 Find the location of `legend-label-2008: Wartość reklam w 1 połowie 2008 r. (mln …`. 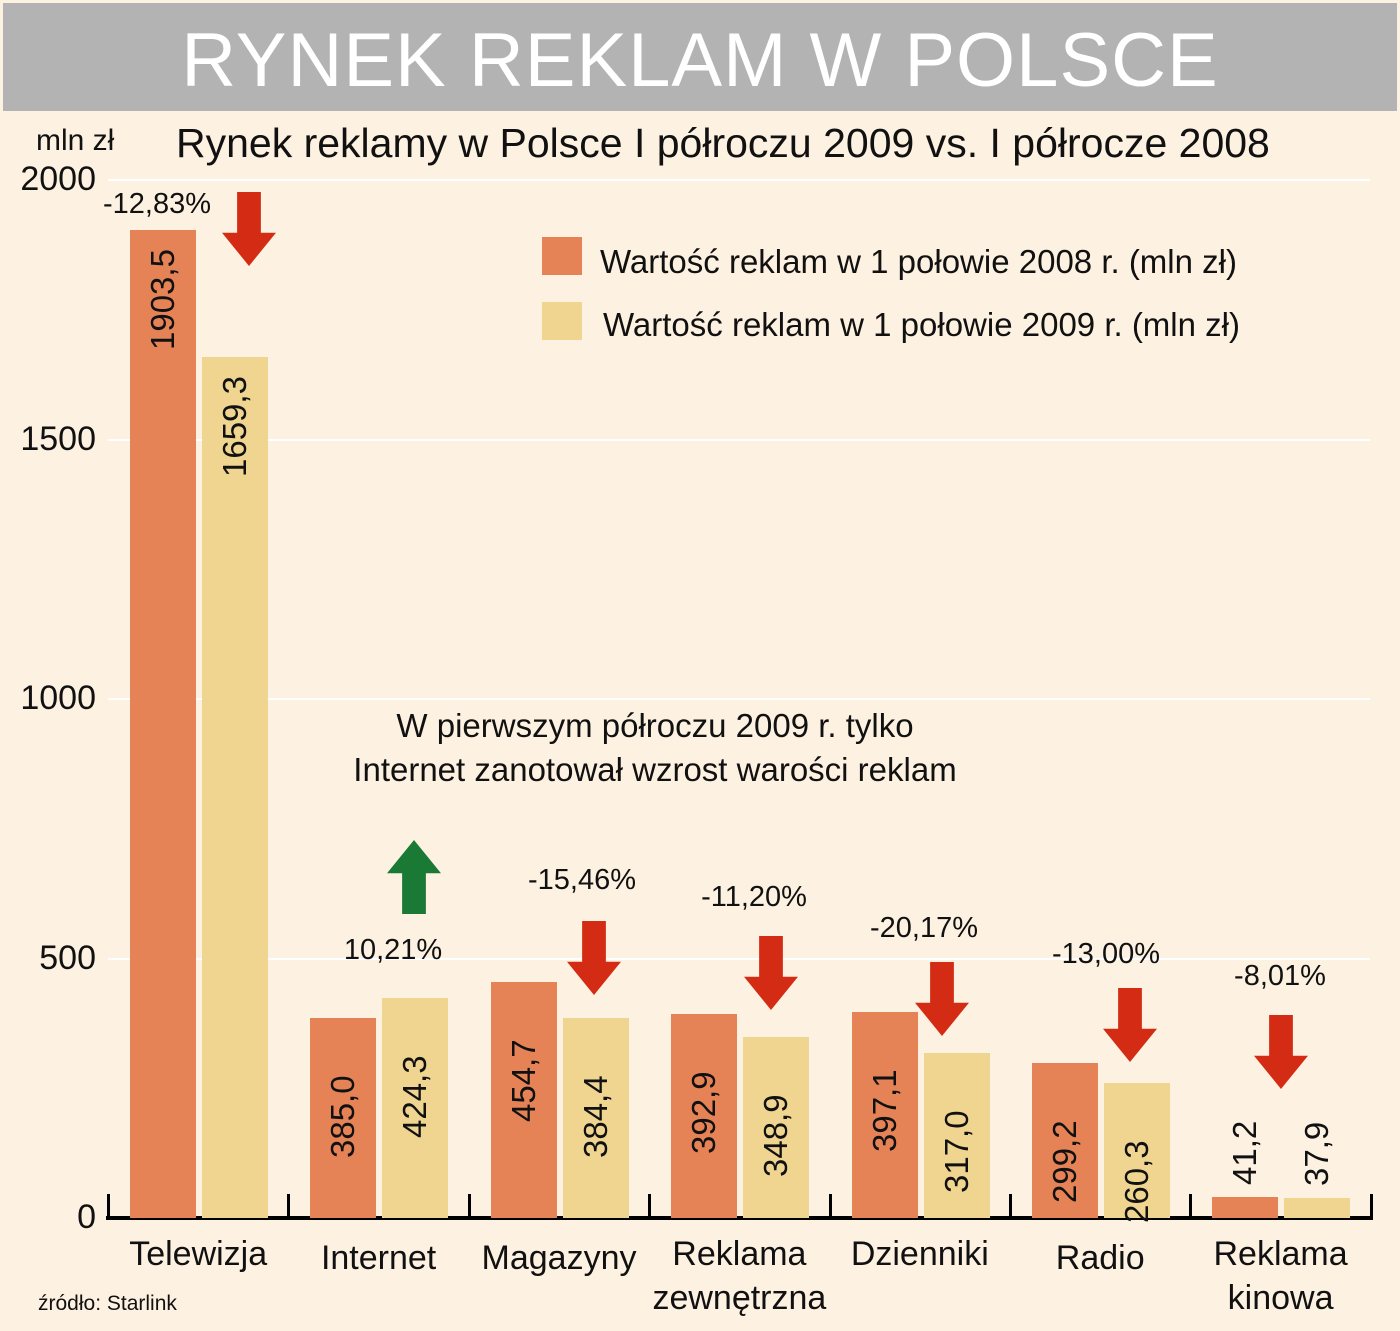

legend-label-2008: Wartość reklam w 1 połowie 2008 r. (mln … is located at coordinates (918, 261).